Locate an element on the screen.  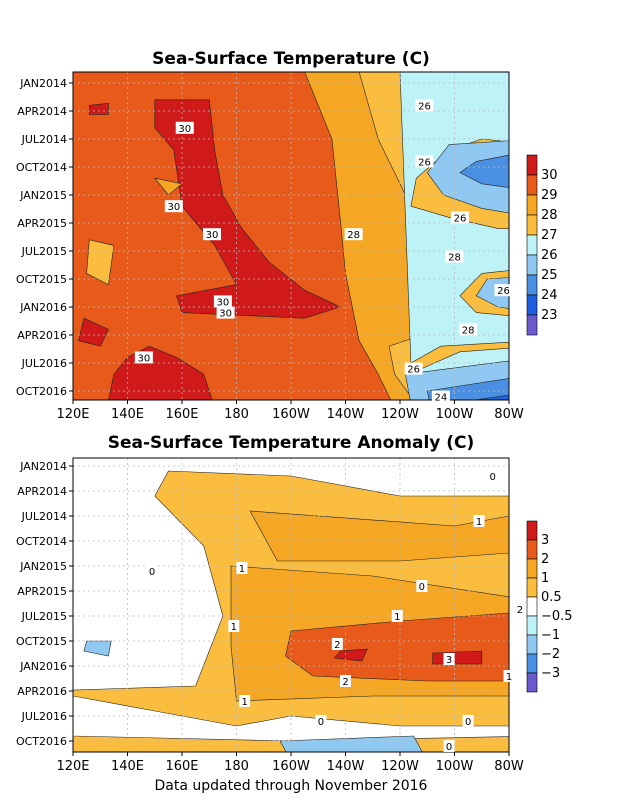
contour-label-text: 2 is located at coordinates (345, 682).